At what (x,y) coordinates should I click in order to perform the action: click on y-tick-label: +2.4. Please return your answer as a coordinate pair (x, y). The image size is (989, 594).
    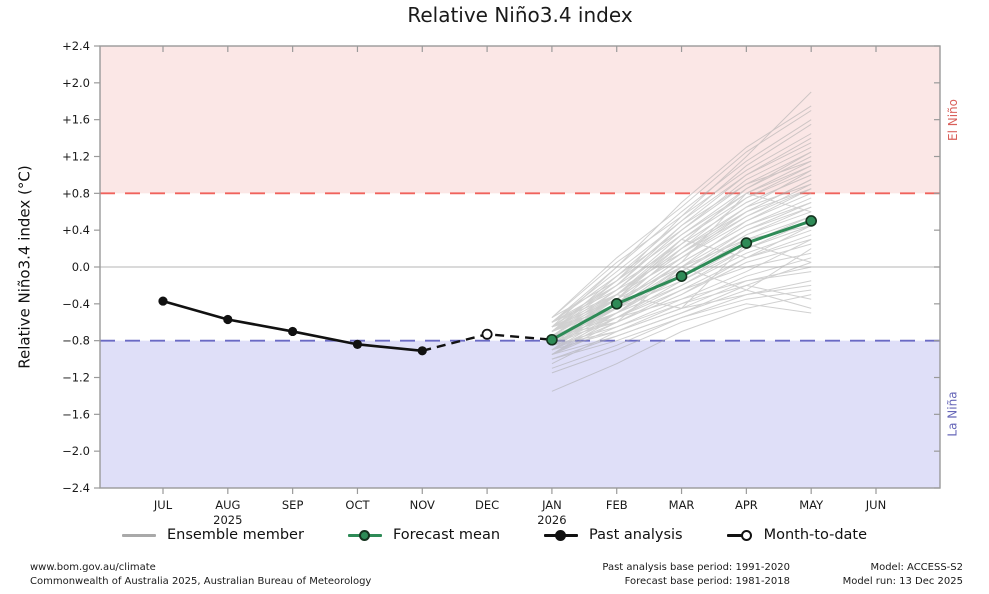
    Looking at the image, I should click on (76, 46).